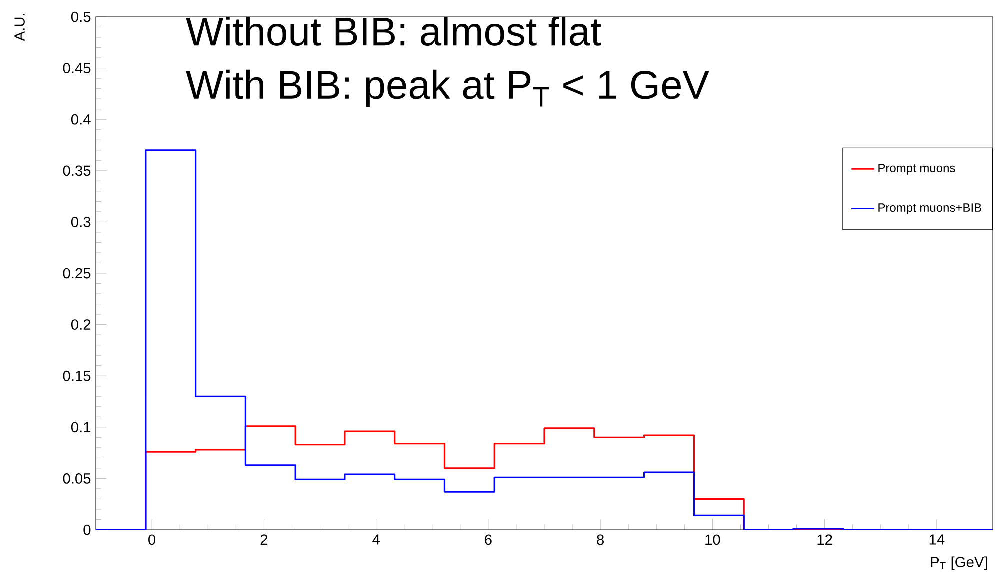 Image resolution: width=995 pixels, height=578 pixels. What do you see at coordinates (19, 28) in the screenshot?
I see `y-axis-title: A.U.` at bounding box center [19, 28].